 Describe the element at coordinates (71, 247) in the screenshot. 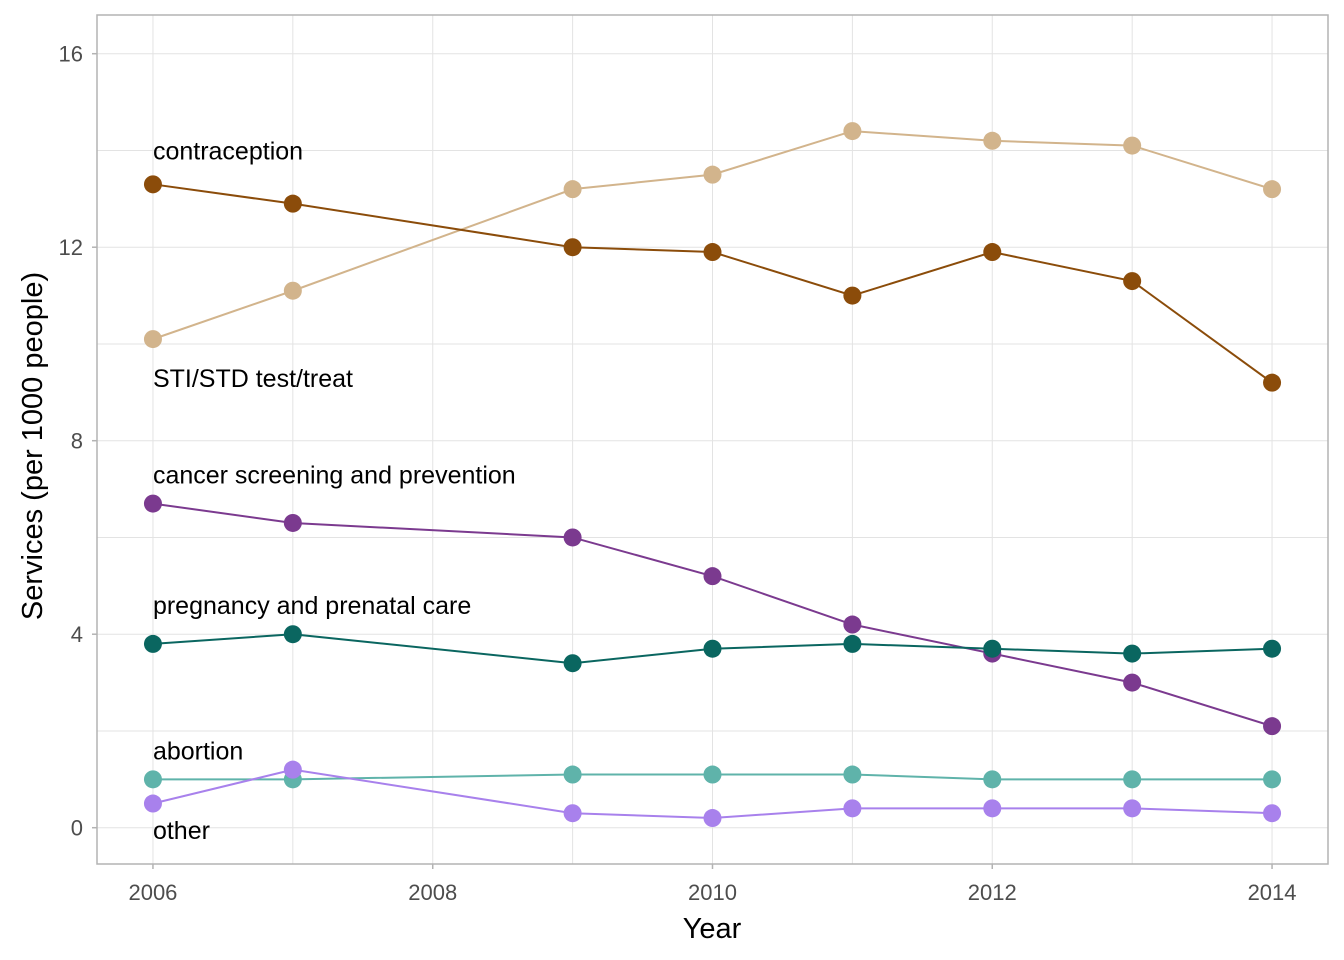

I see `y-tick-label: 12` at that location.